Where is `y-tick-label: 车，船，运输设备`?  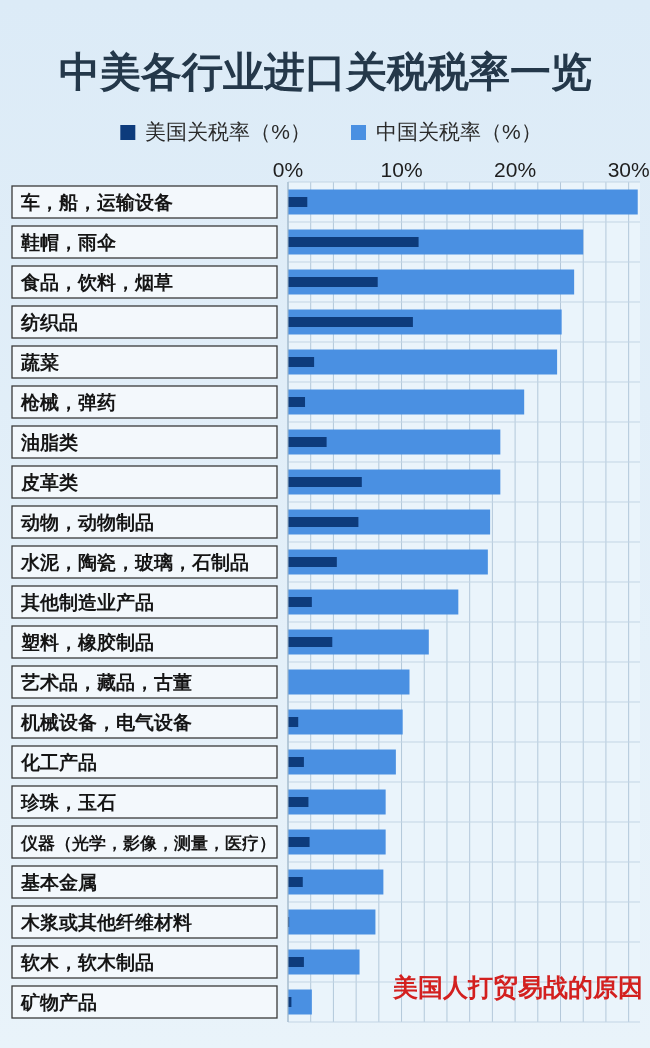
y-tick-label: 车，船，运输设备 is located at coordinates (96, 202).